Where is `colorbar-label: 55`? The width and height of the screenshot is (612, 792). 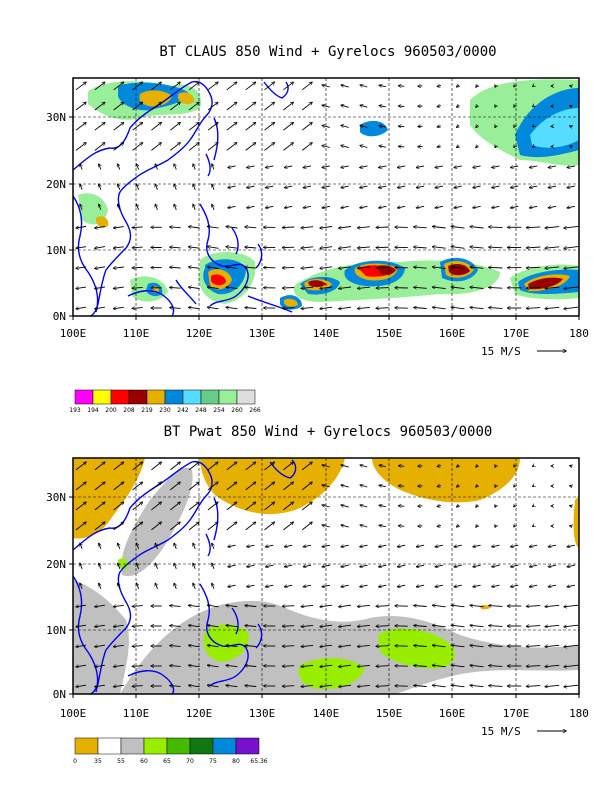 colorbar-label: 55 is located at coordinates (121, 761).